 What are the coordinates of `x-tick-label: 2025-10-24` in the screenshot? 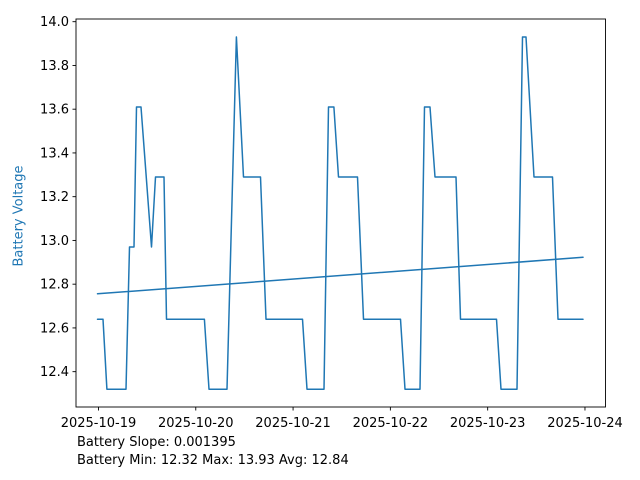 It's located at (585, 423).